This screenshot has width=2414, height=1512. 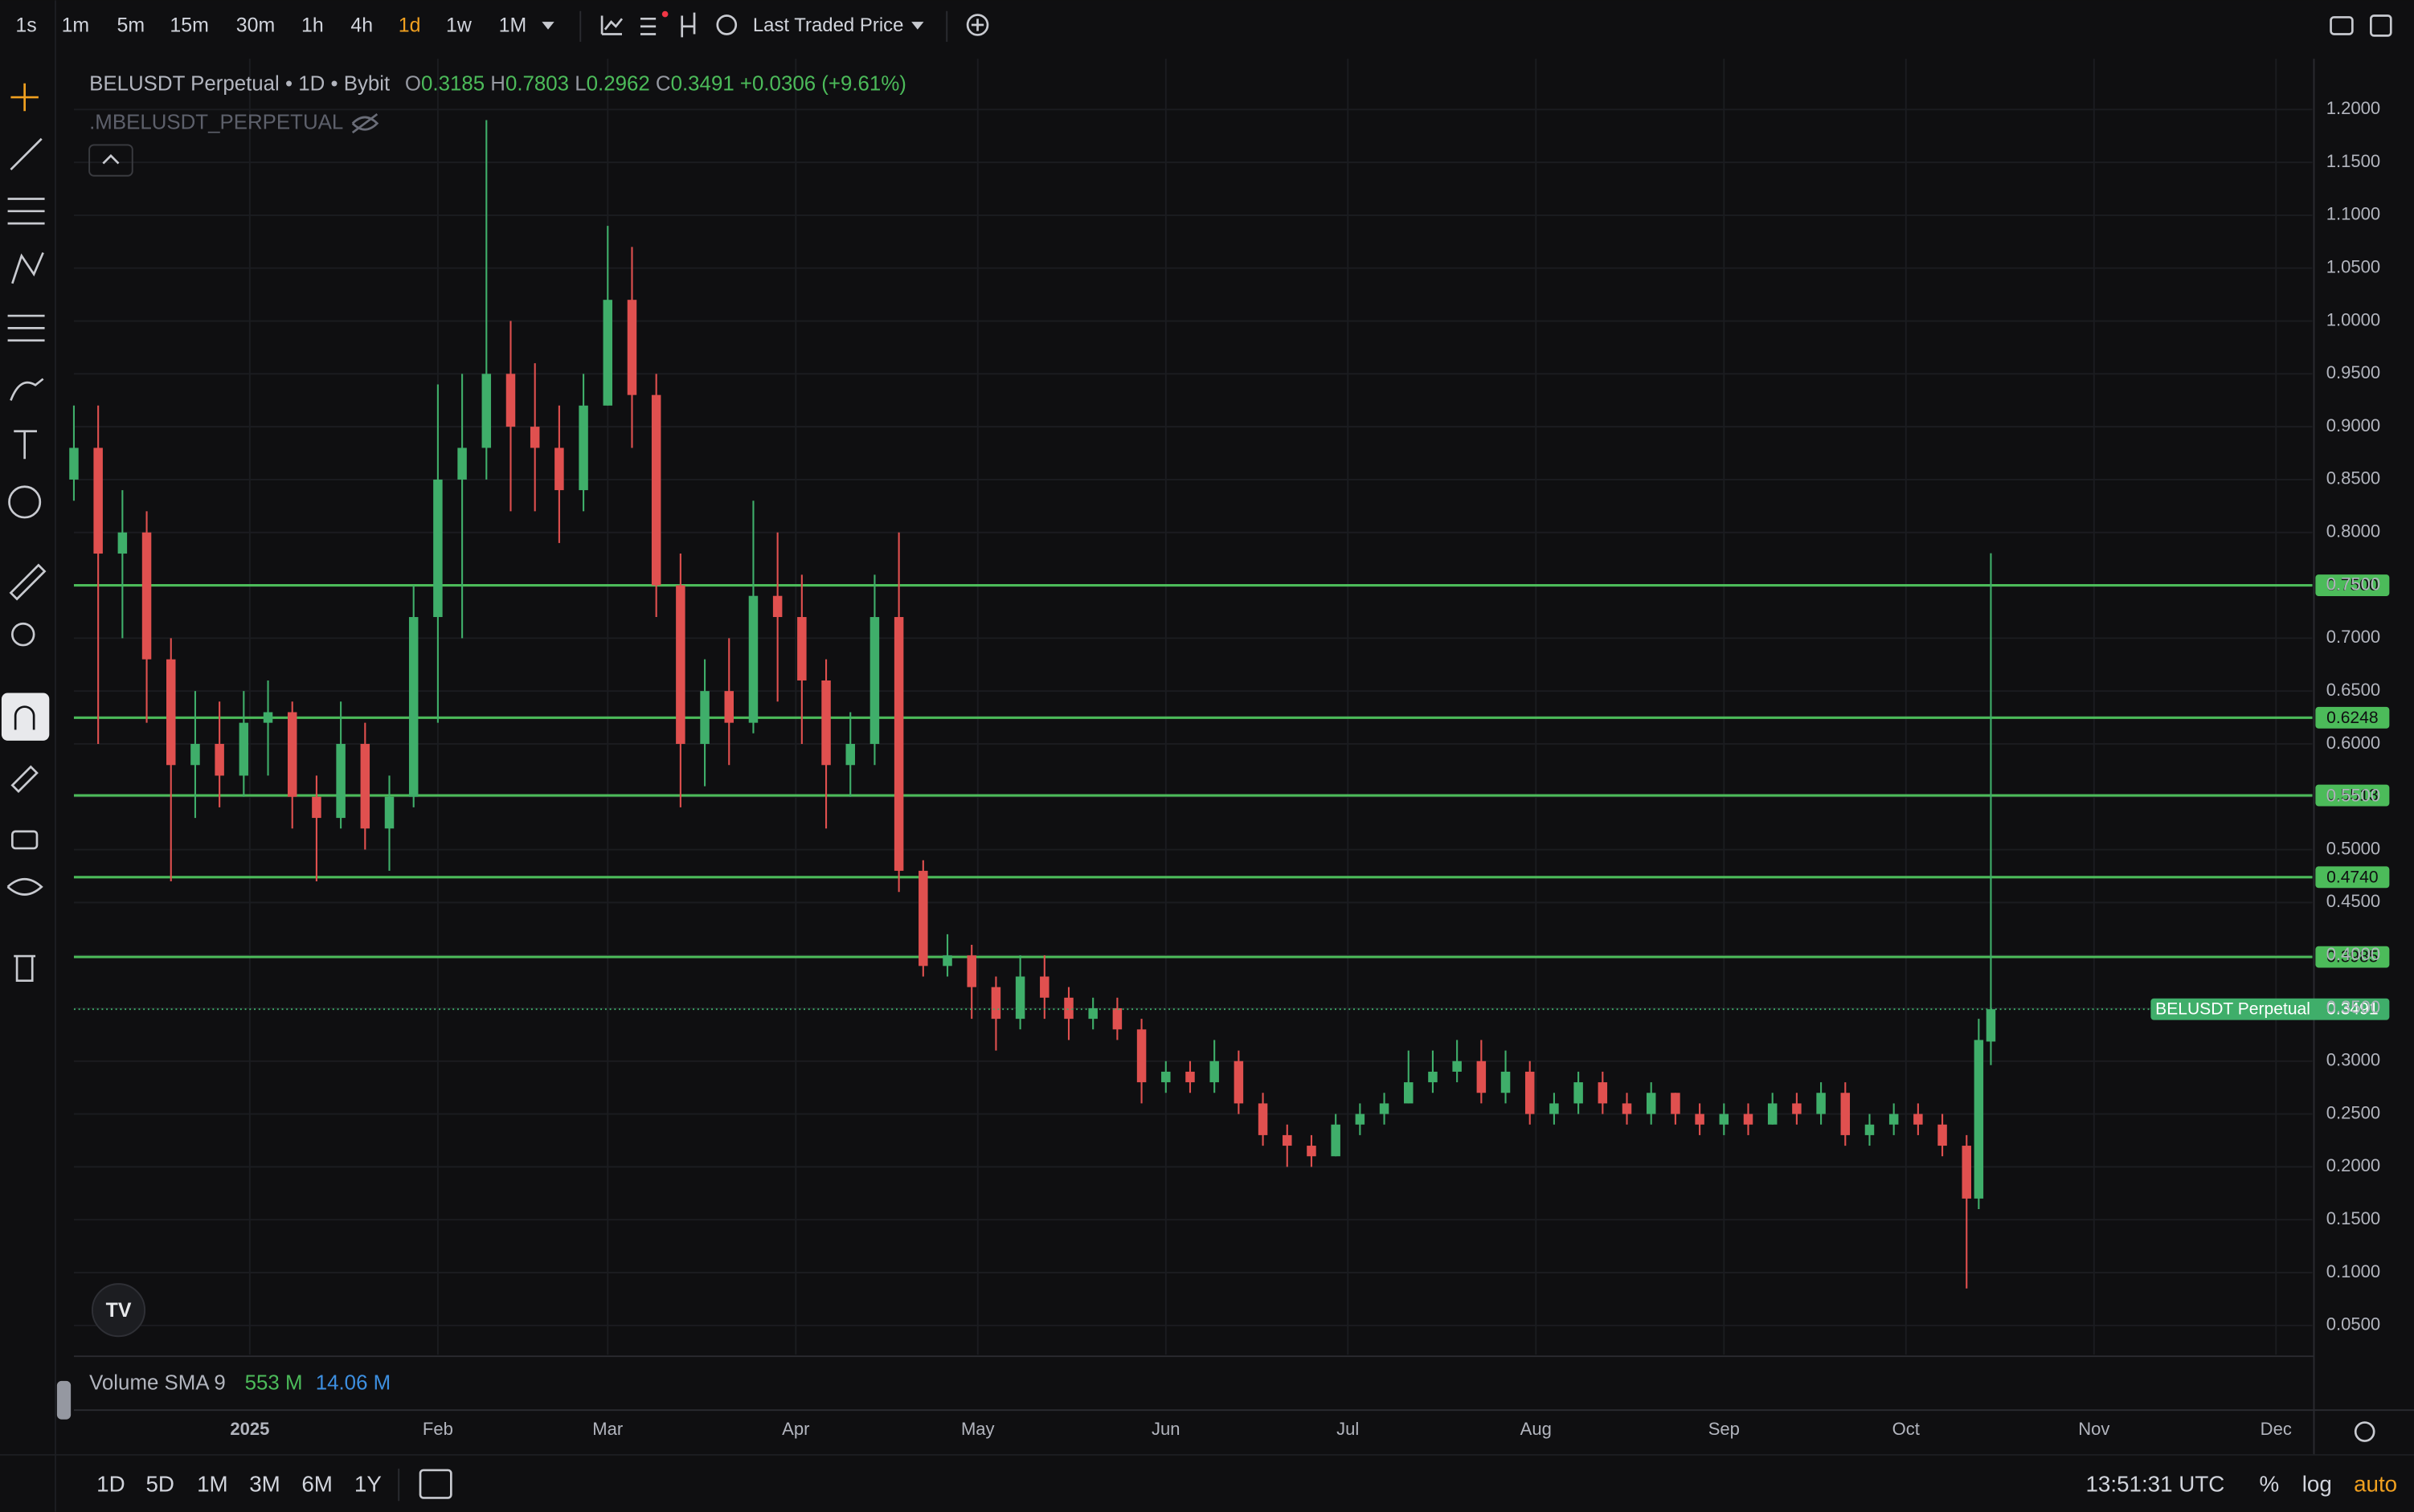 What do you see at coordinates (1467, 24) in the screenshot?
I see `top-icons` at bounding box center [1467, 24].